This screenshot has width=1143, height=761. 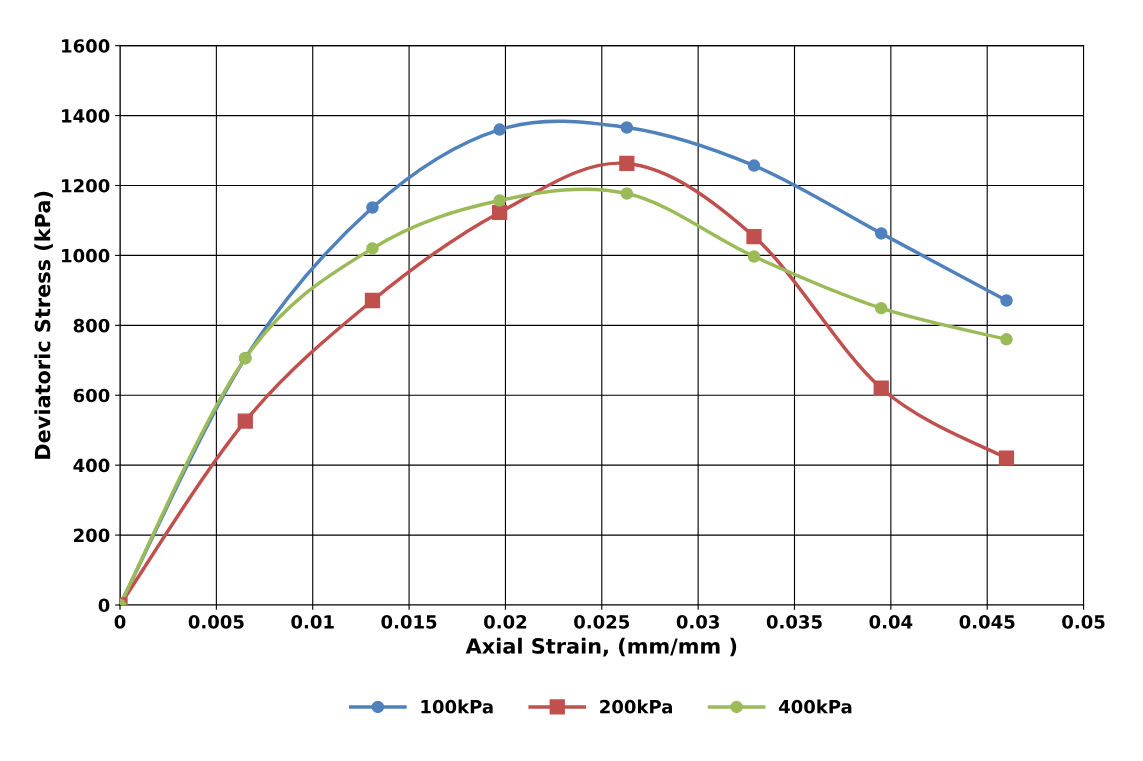 I want to click on x-tick-label: 0.05, so click(x=1083, y=622).